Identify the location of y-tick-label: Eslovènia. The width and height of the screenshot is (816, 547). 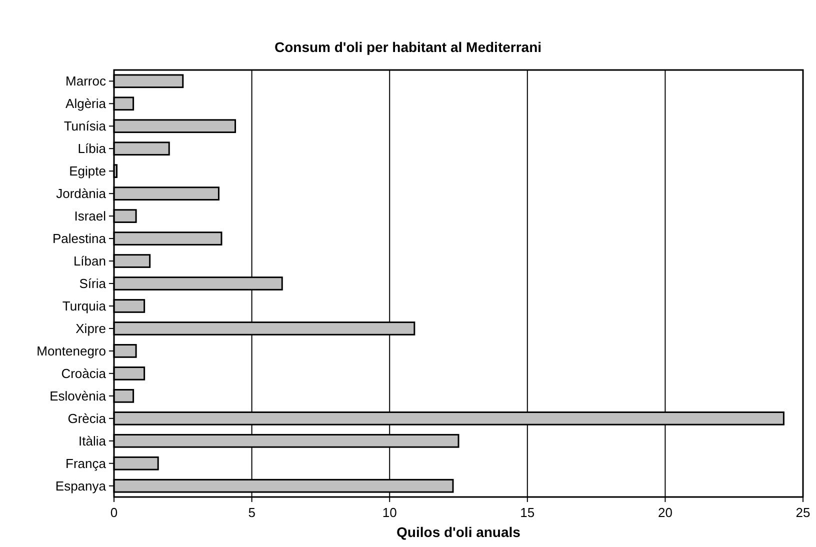
(78, 396).